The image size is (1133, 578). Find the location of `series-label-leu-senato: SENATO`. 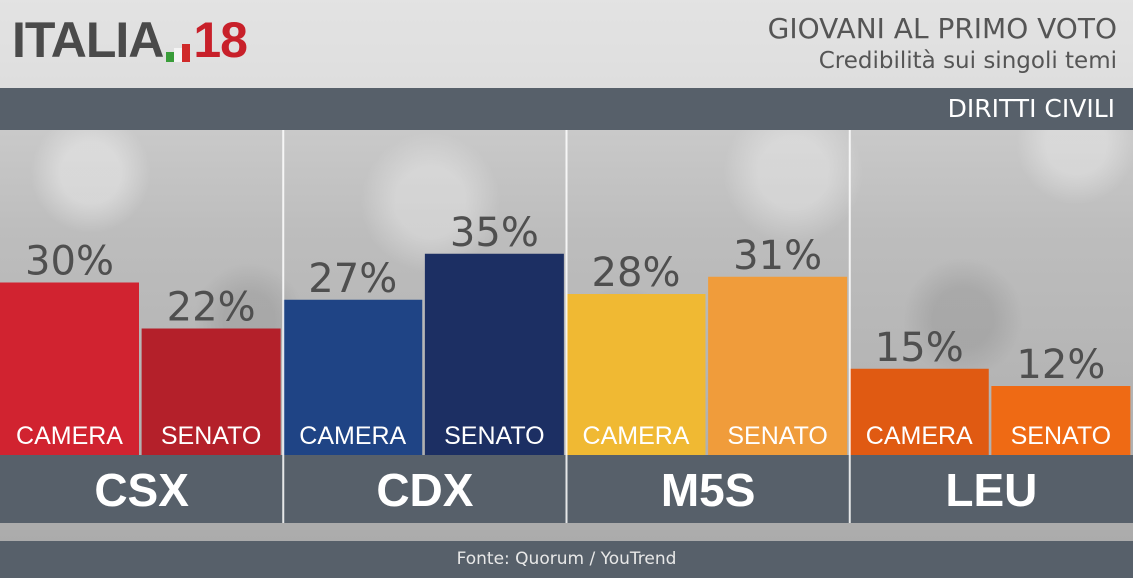

series-label-leu-senato: SENATO is located at coordinates (1061, 436).